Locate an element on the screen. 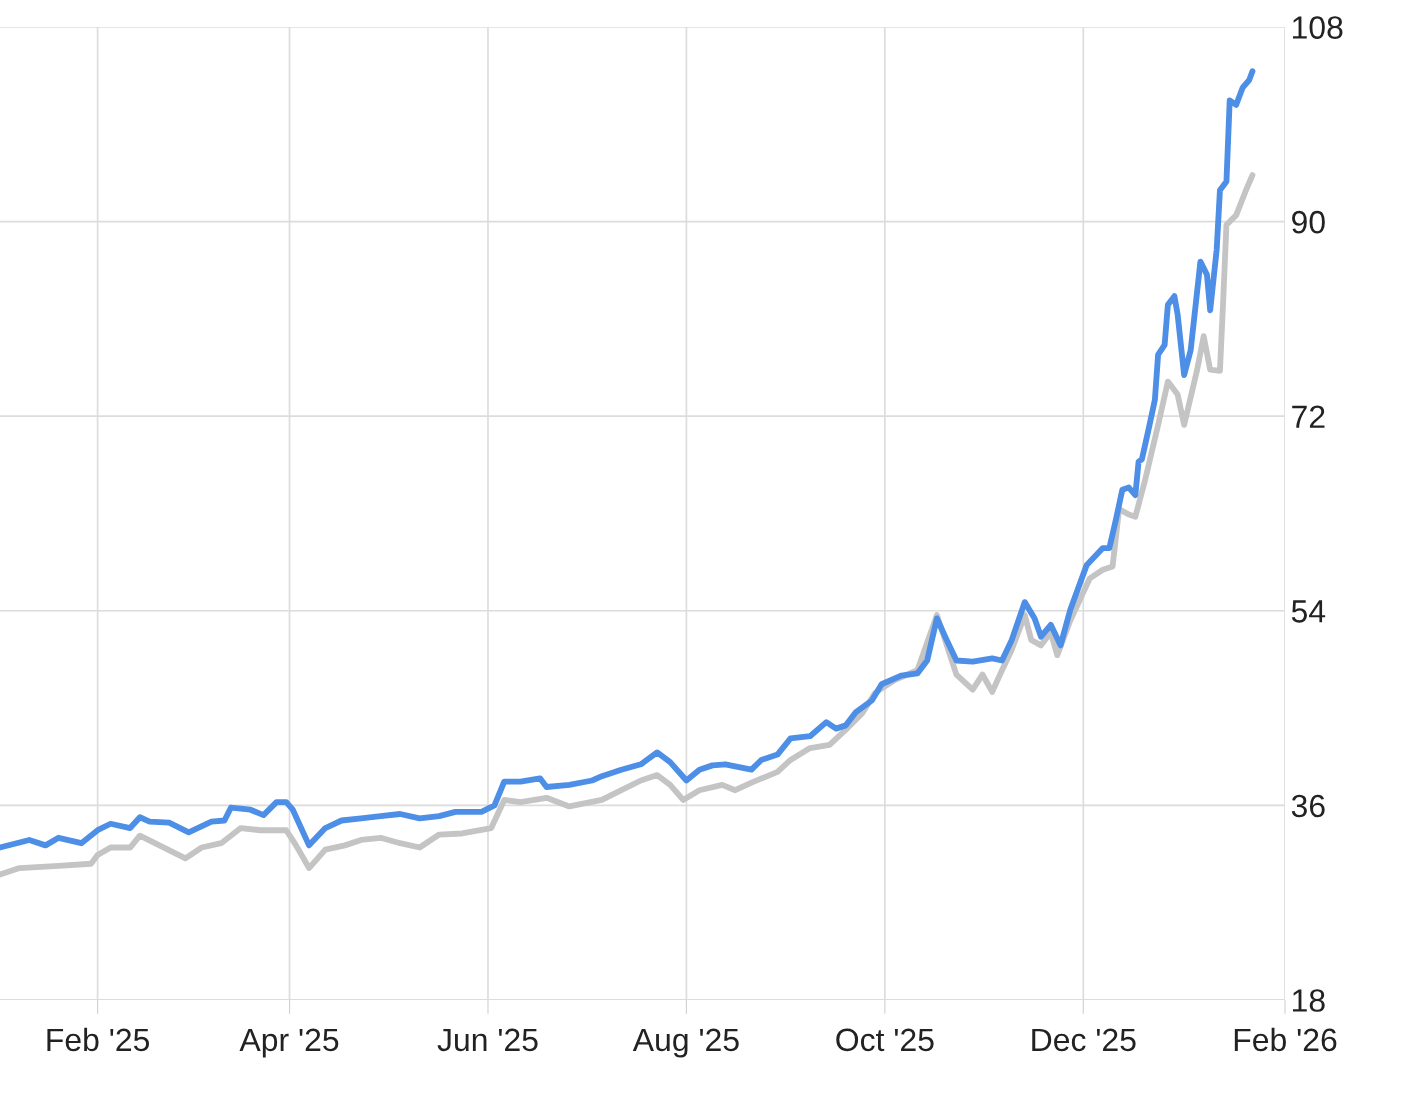 The width and height of the screenshot is (1406, 1107). x-tick-label: Oct '25 is located at coordinates (885, 1040).